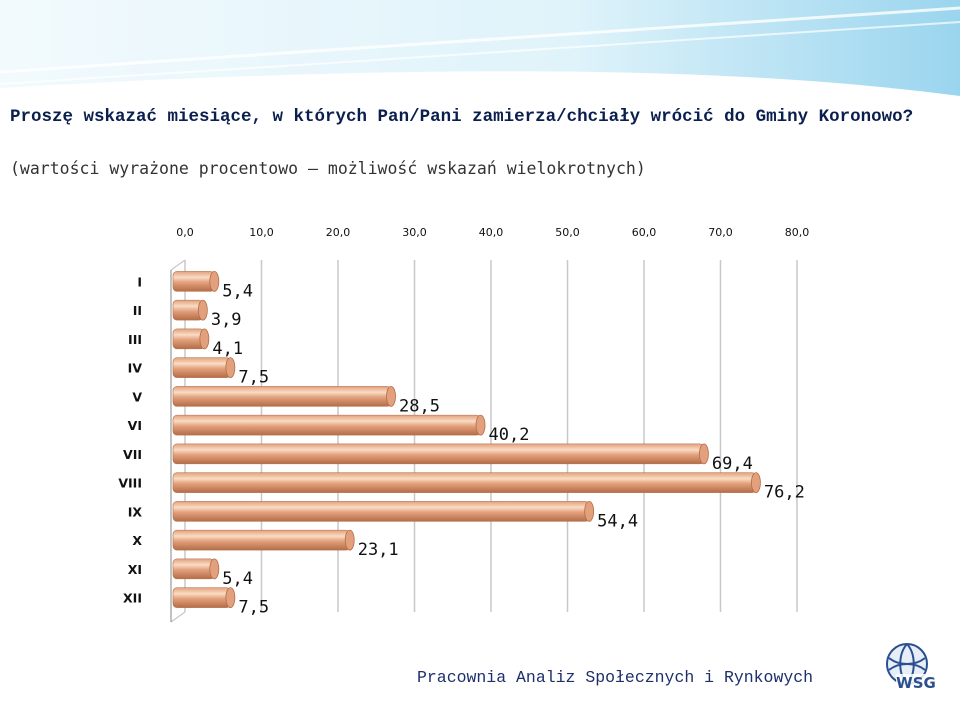  Describe the element at coordinates (338, 232) in the screenshot. I see `x-tick-label: 20,0` at that location.